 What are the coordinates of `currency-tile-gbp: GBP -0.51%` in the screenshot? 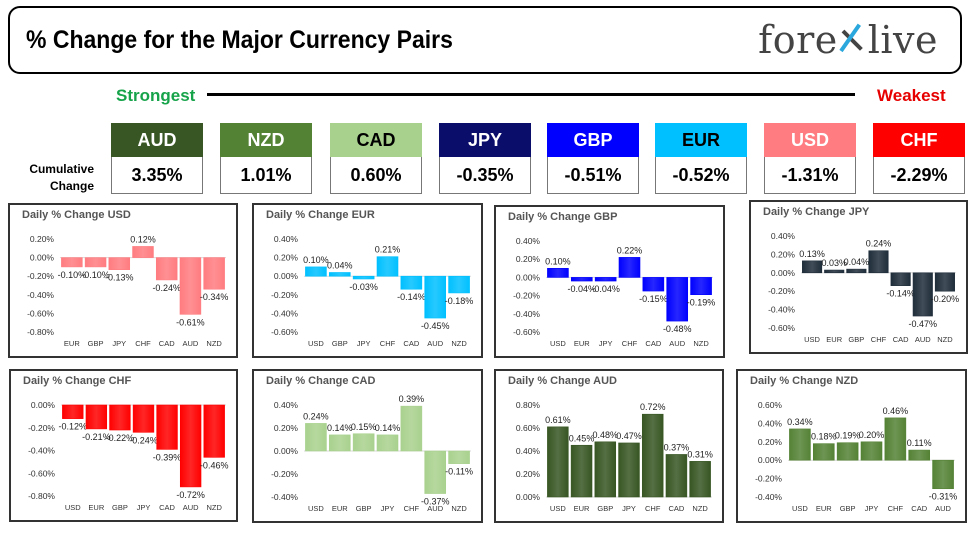 It's located at (593, 159).